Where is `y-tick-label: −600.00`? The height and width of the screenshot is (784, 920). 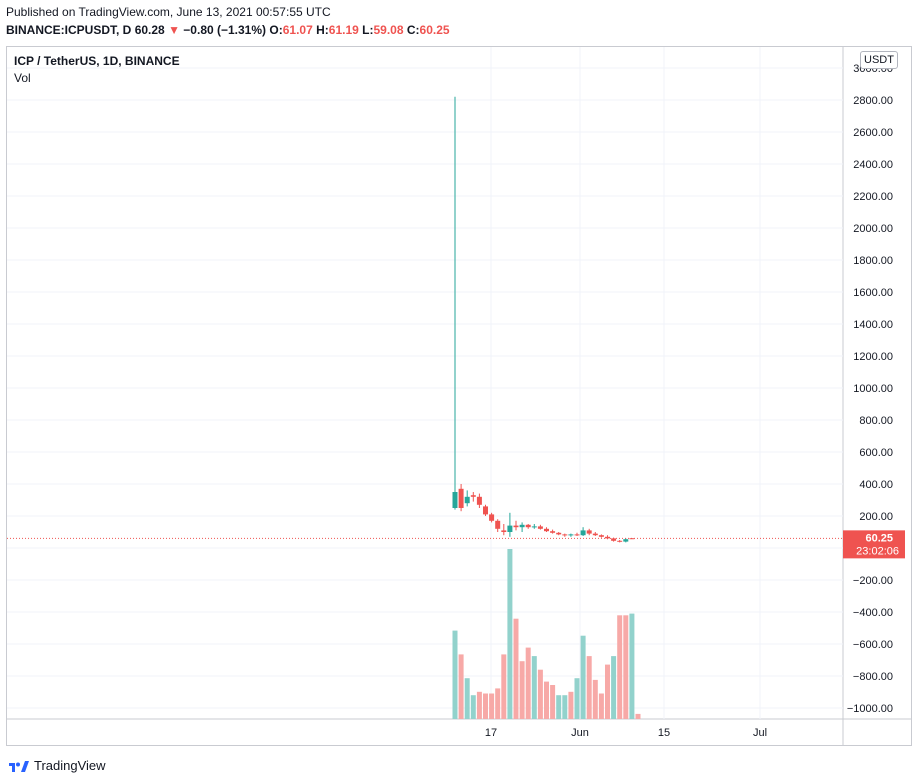 y-tick-label: −600.00 is located at coordinates (873, 645).